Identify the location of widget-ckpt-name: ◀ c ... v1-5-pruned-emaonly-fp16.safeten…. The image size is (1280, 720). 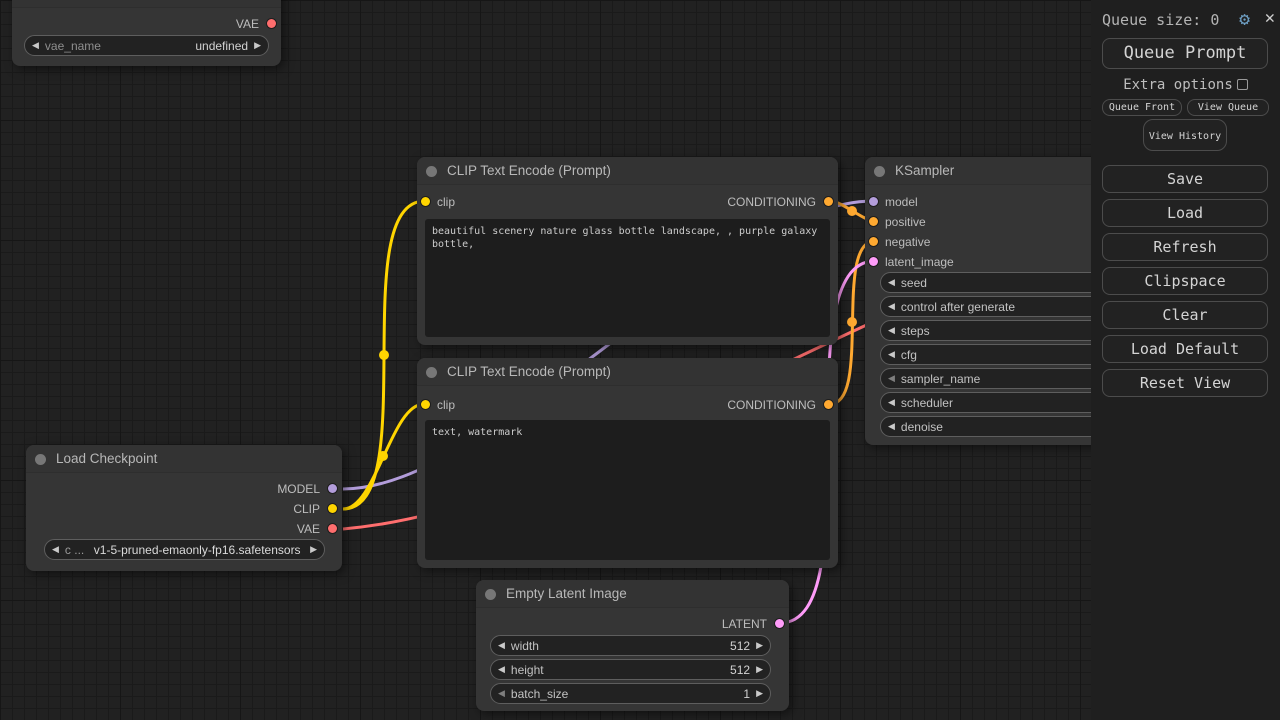
(184, 549).